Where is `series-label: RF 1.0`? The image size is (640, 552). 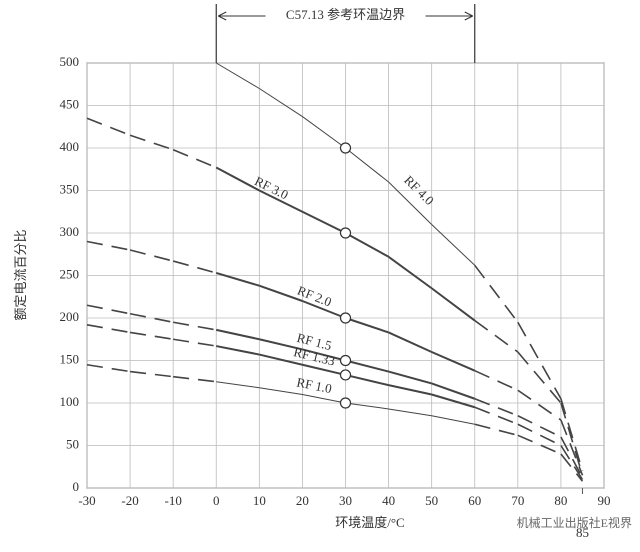 series-label: RF 1.0 is located at coordinates (314, 385).